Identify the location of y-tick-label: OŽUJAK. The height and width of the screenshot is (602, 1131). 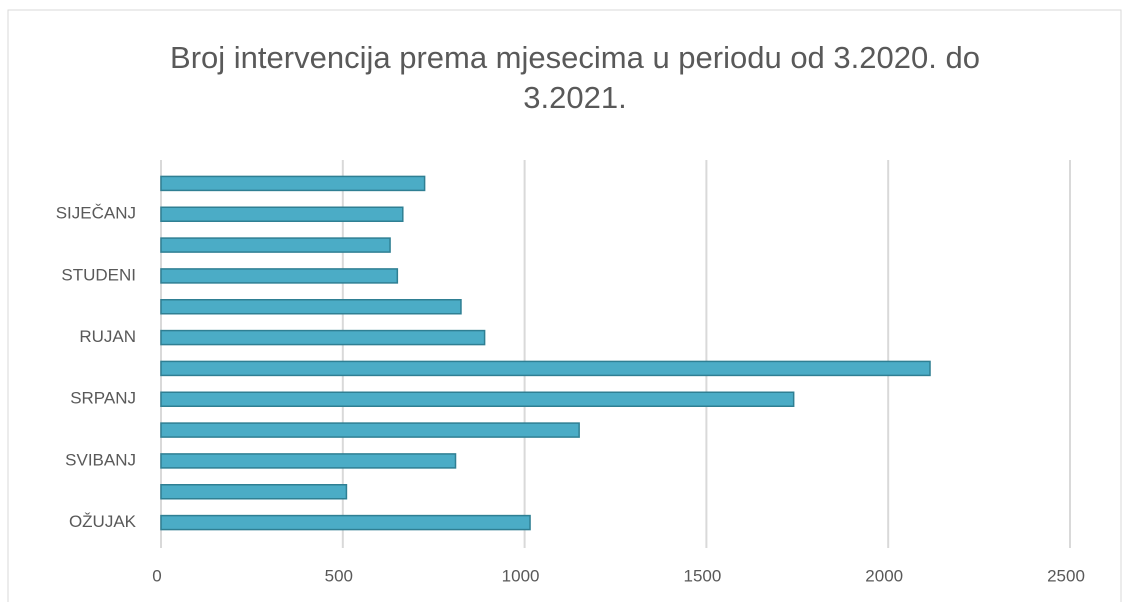
(103, 521).